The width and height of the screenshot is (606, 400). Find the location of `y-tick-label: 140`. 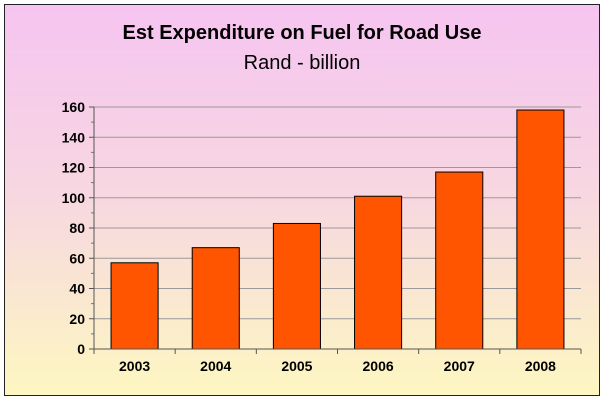

y-tick-label: 140 is located at coordinates (74, 137).